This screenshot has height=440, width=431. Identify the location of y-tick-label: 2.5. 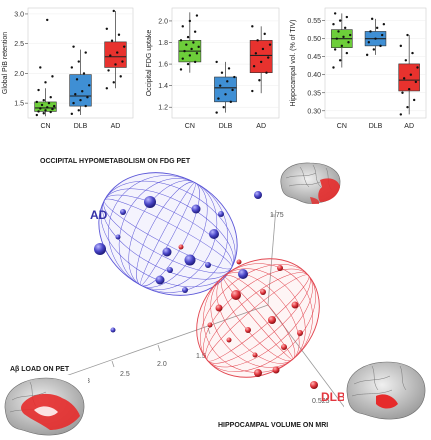
(19, 44).